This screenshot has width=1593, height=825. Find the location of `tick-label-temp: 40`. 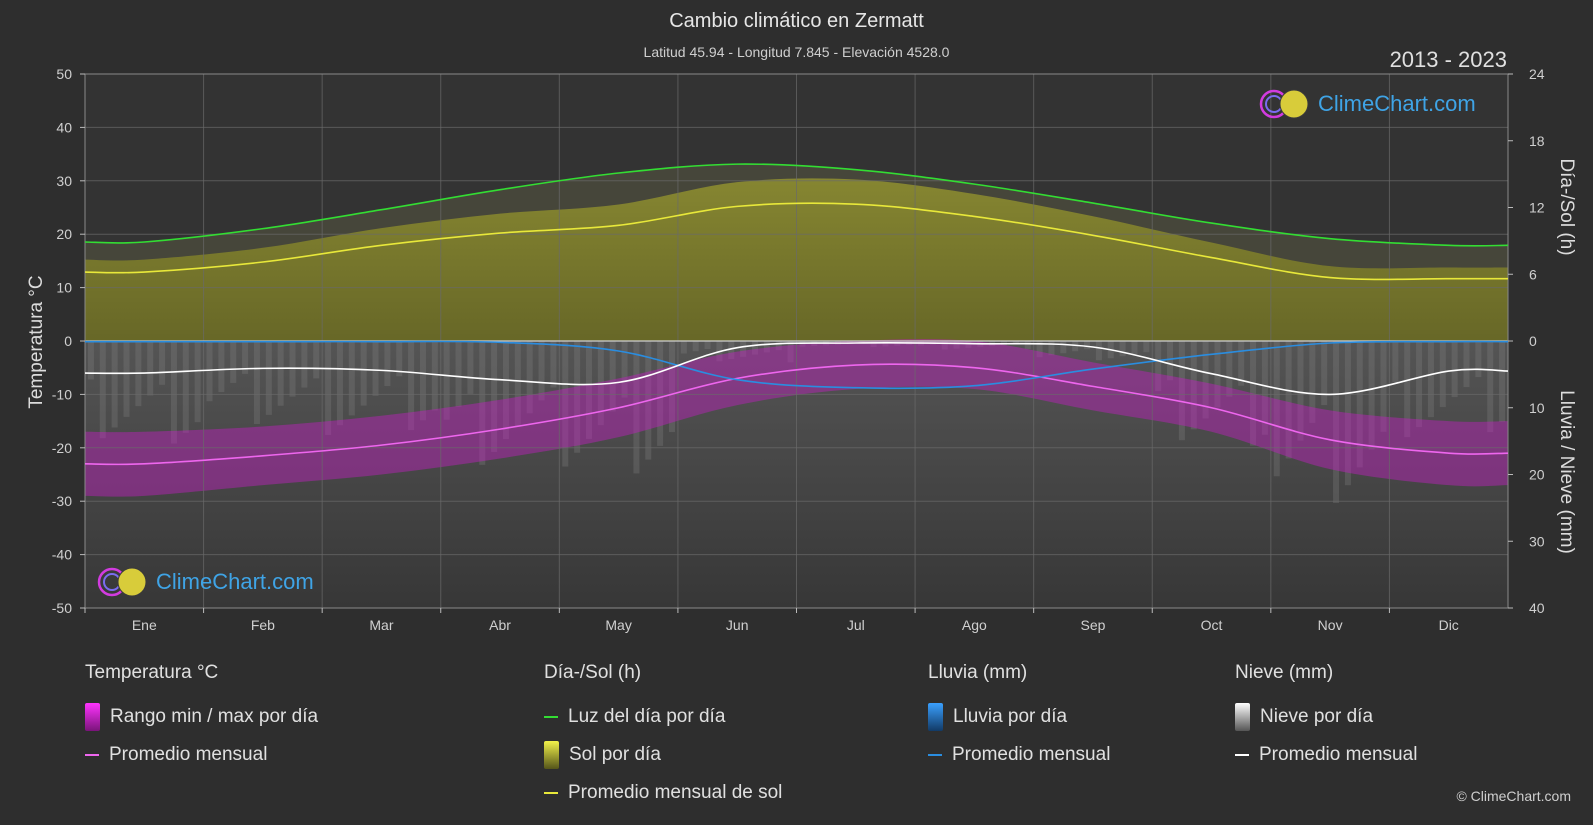

tick-label-temp: 40 is located at coordinates (64, 127).